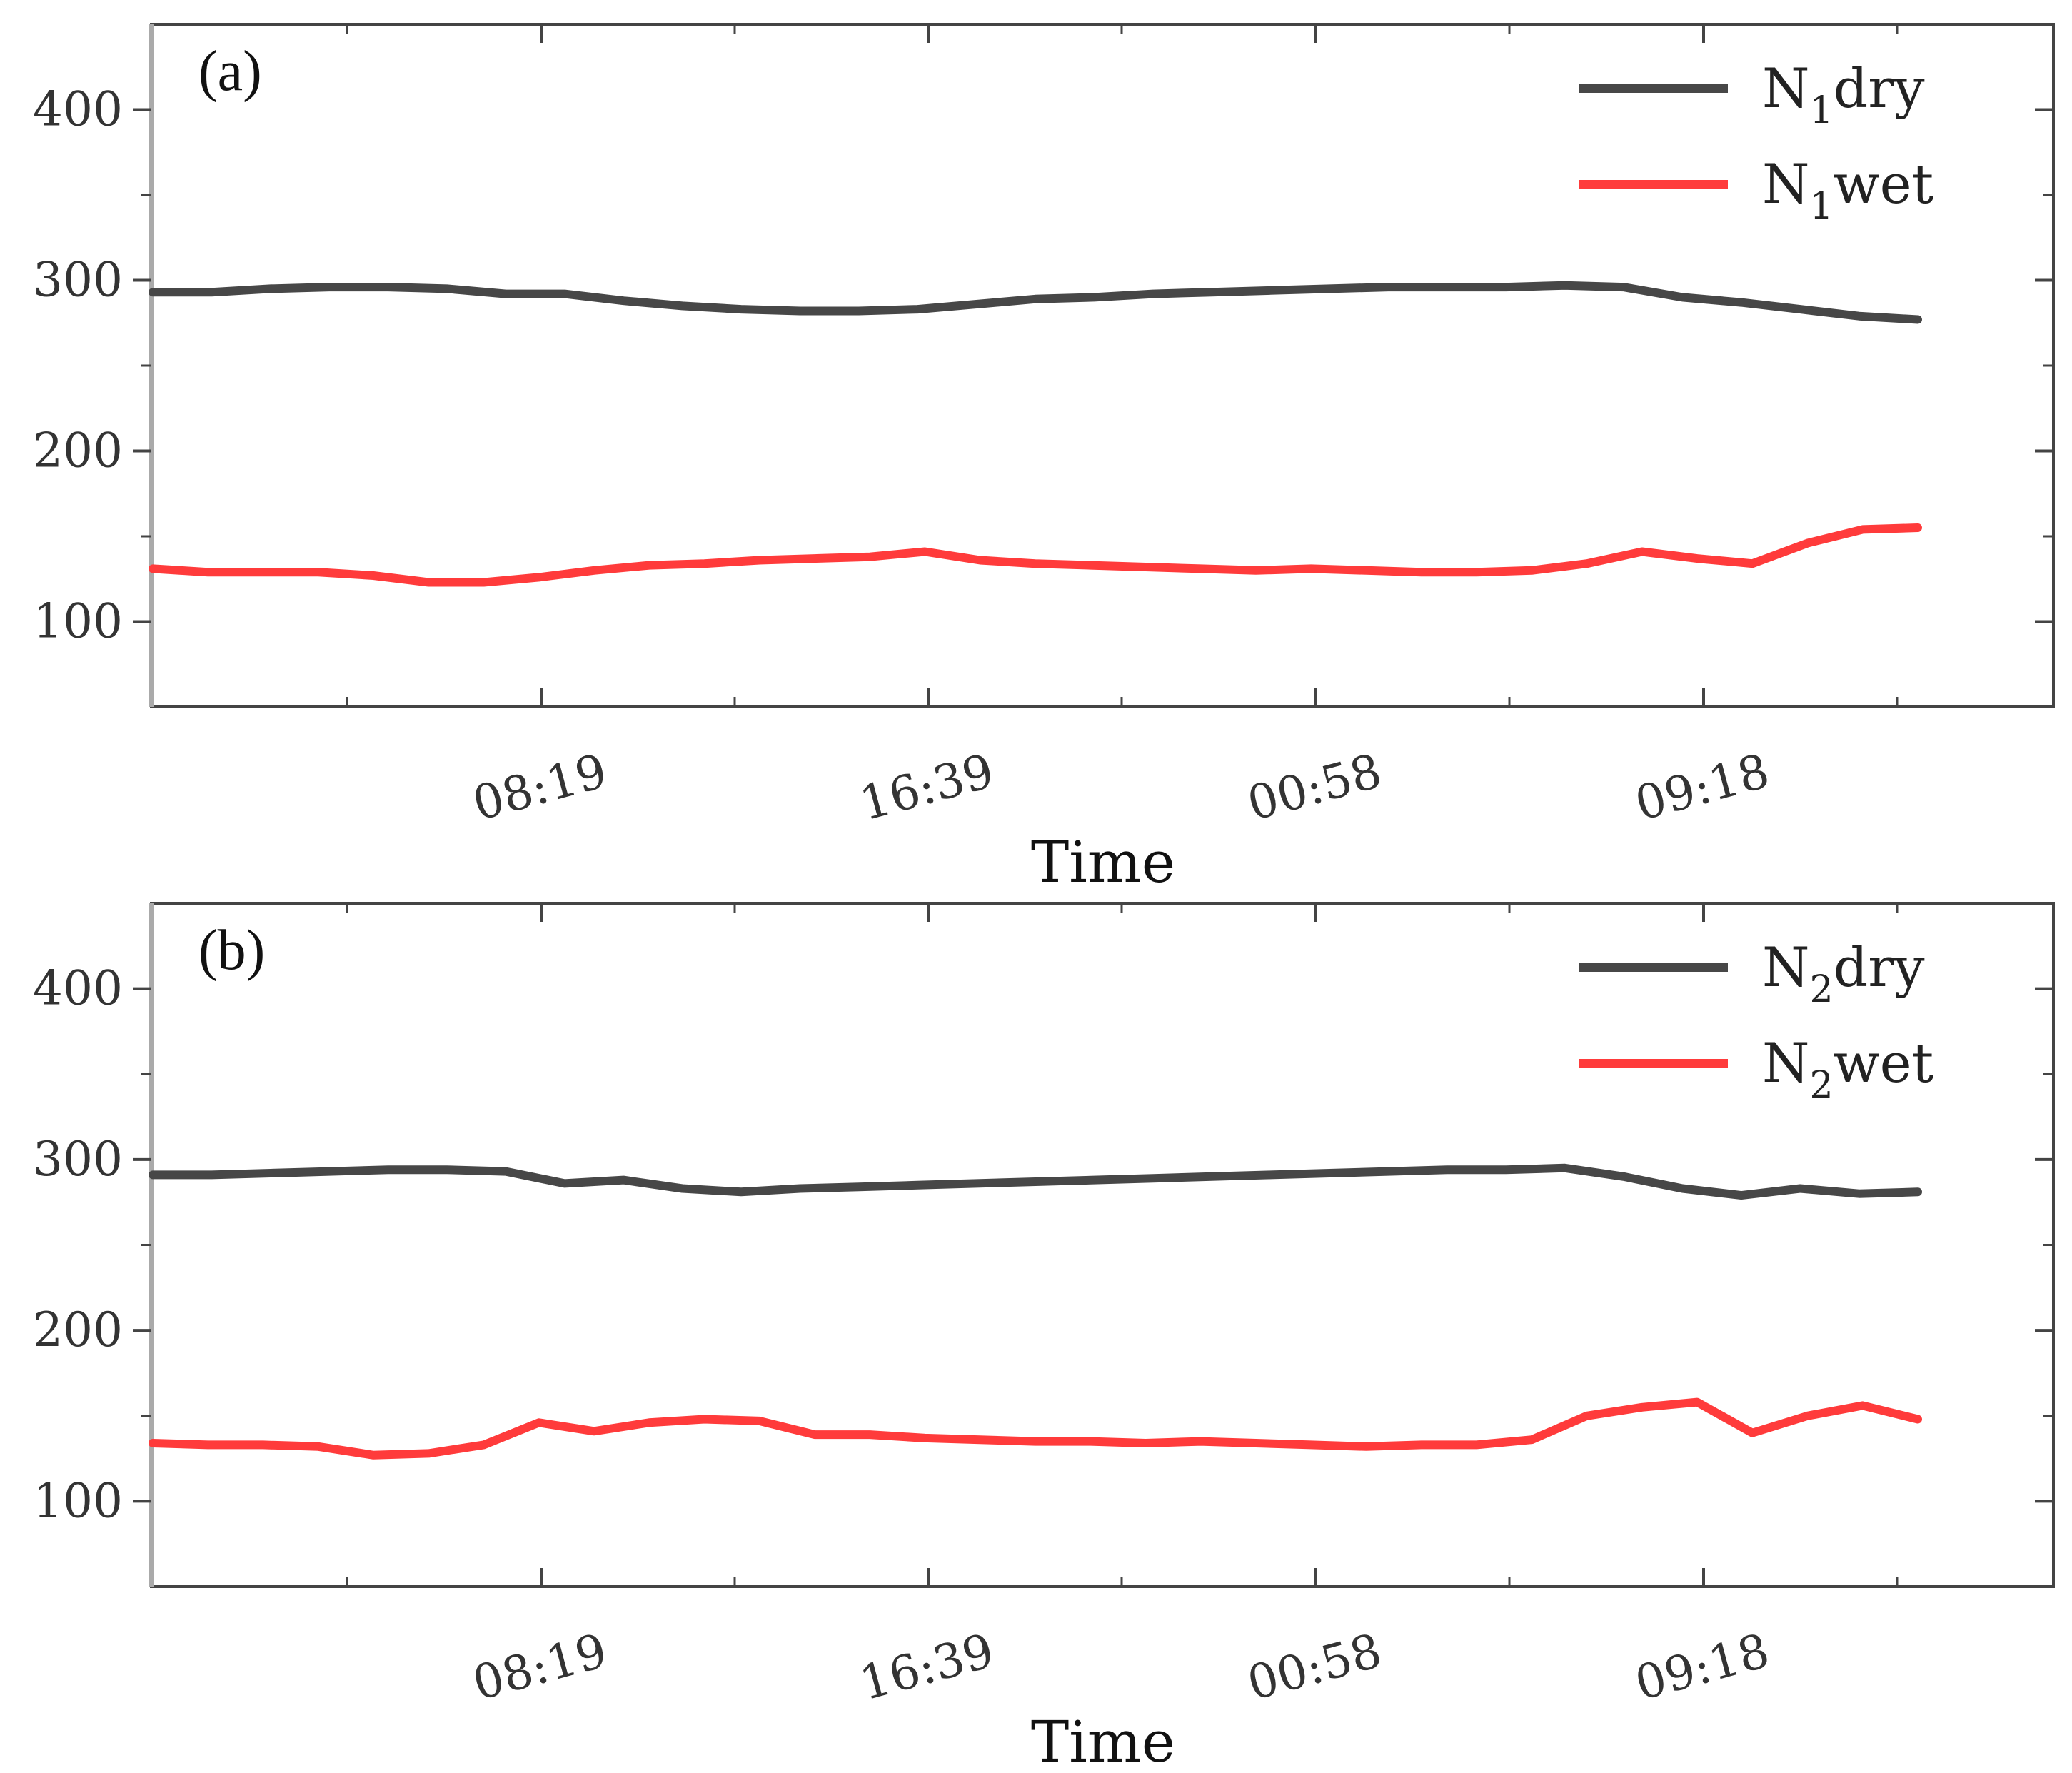 This screenshot has width=2072, height=1773. I want to click on panel-label: (a), so click(230, 71).